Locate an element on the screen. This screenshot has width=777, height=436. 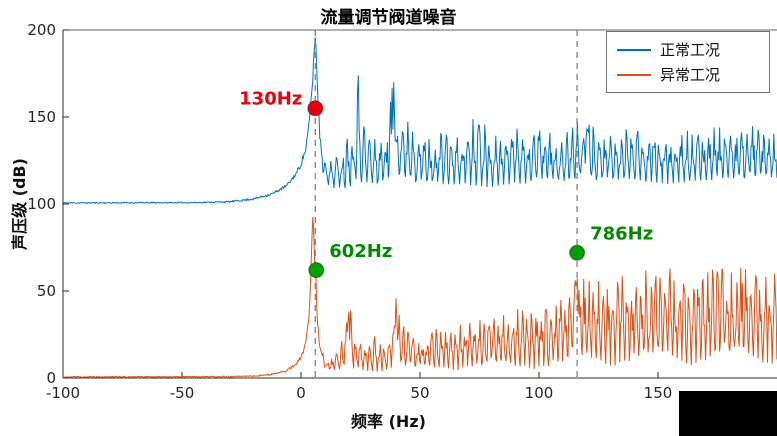
y-tick-label: 200 is located at coordinates (41, 30).